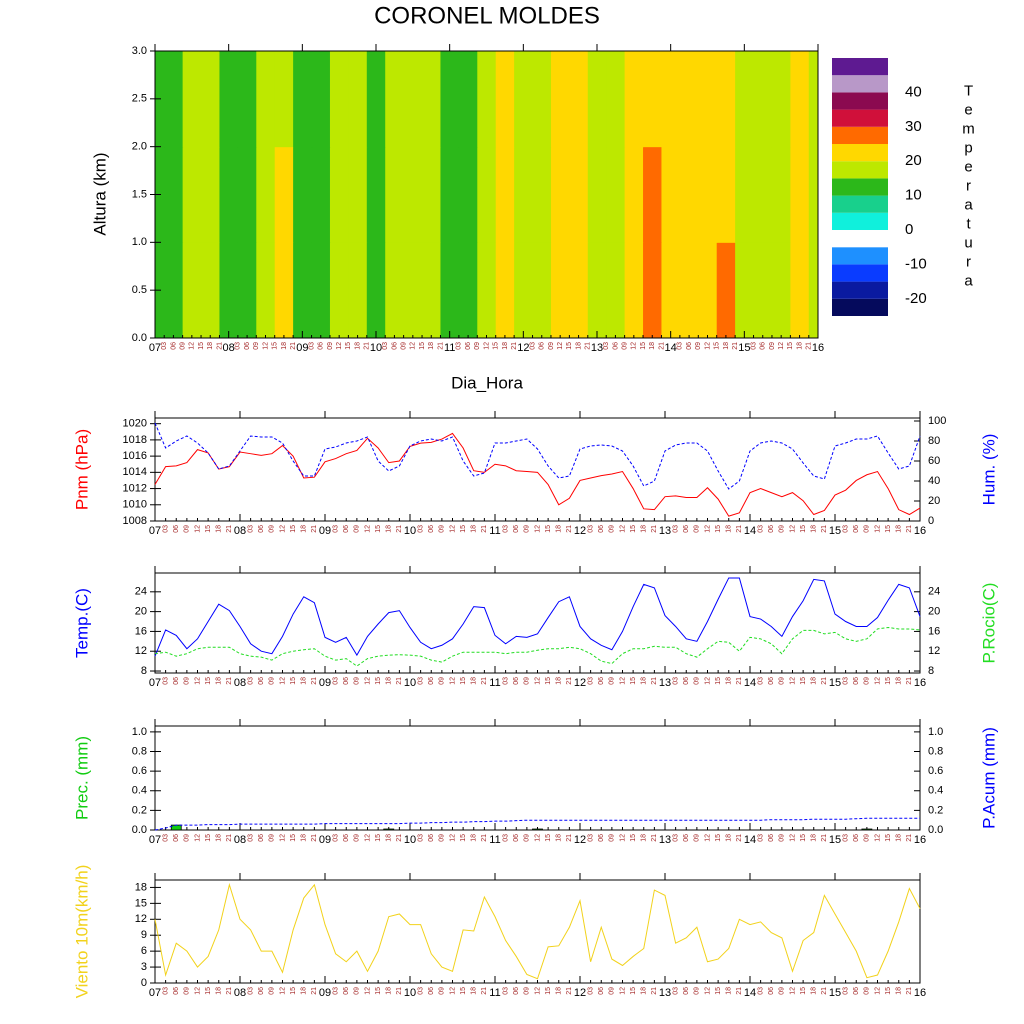 Image resolution: width=1024 pixels, height=1024 pixels. Describe the element at coordinates (144, 935) in the screenshot. I see `y-tick-label: 9` at that location.